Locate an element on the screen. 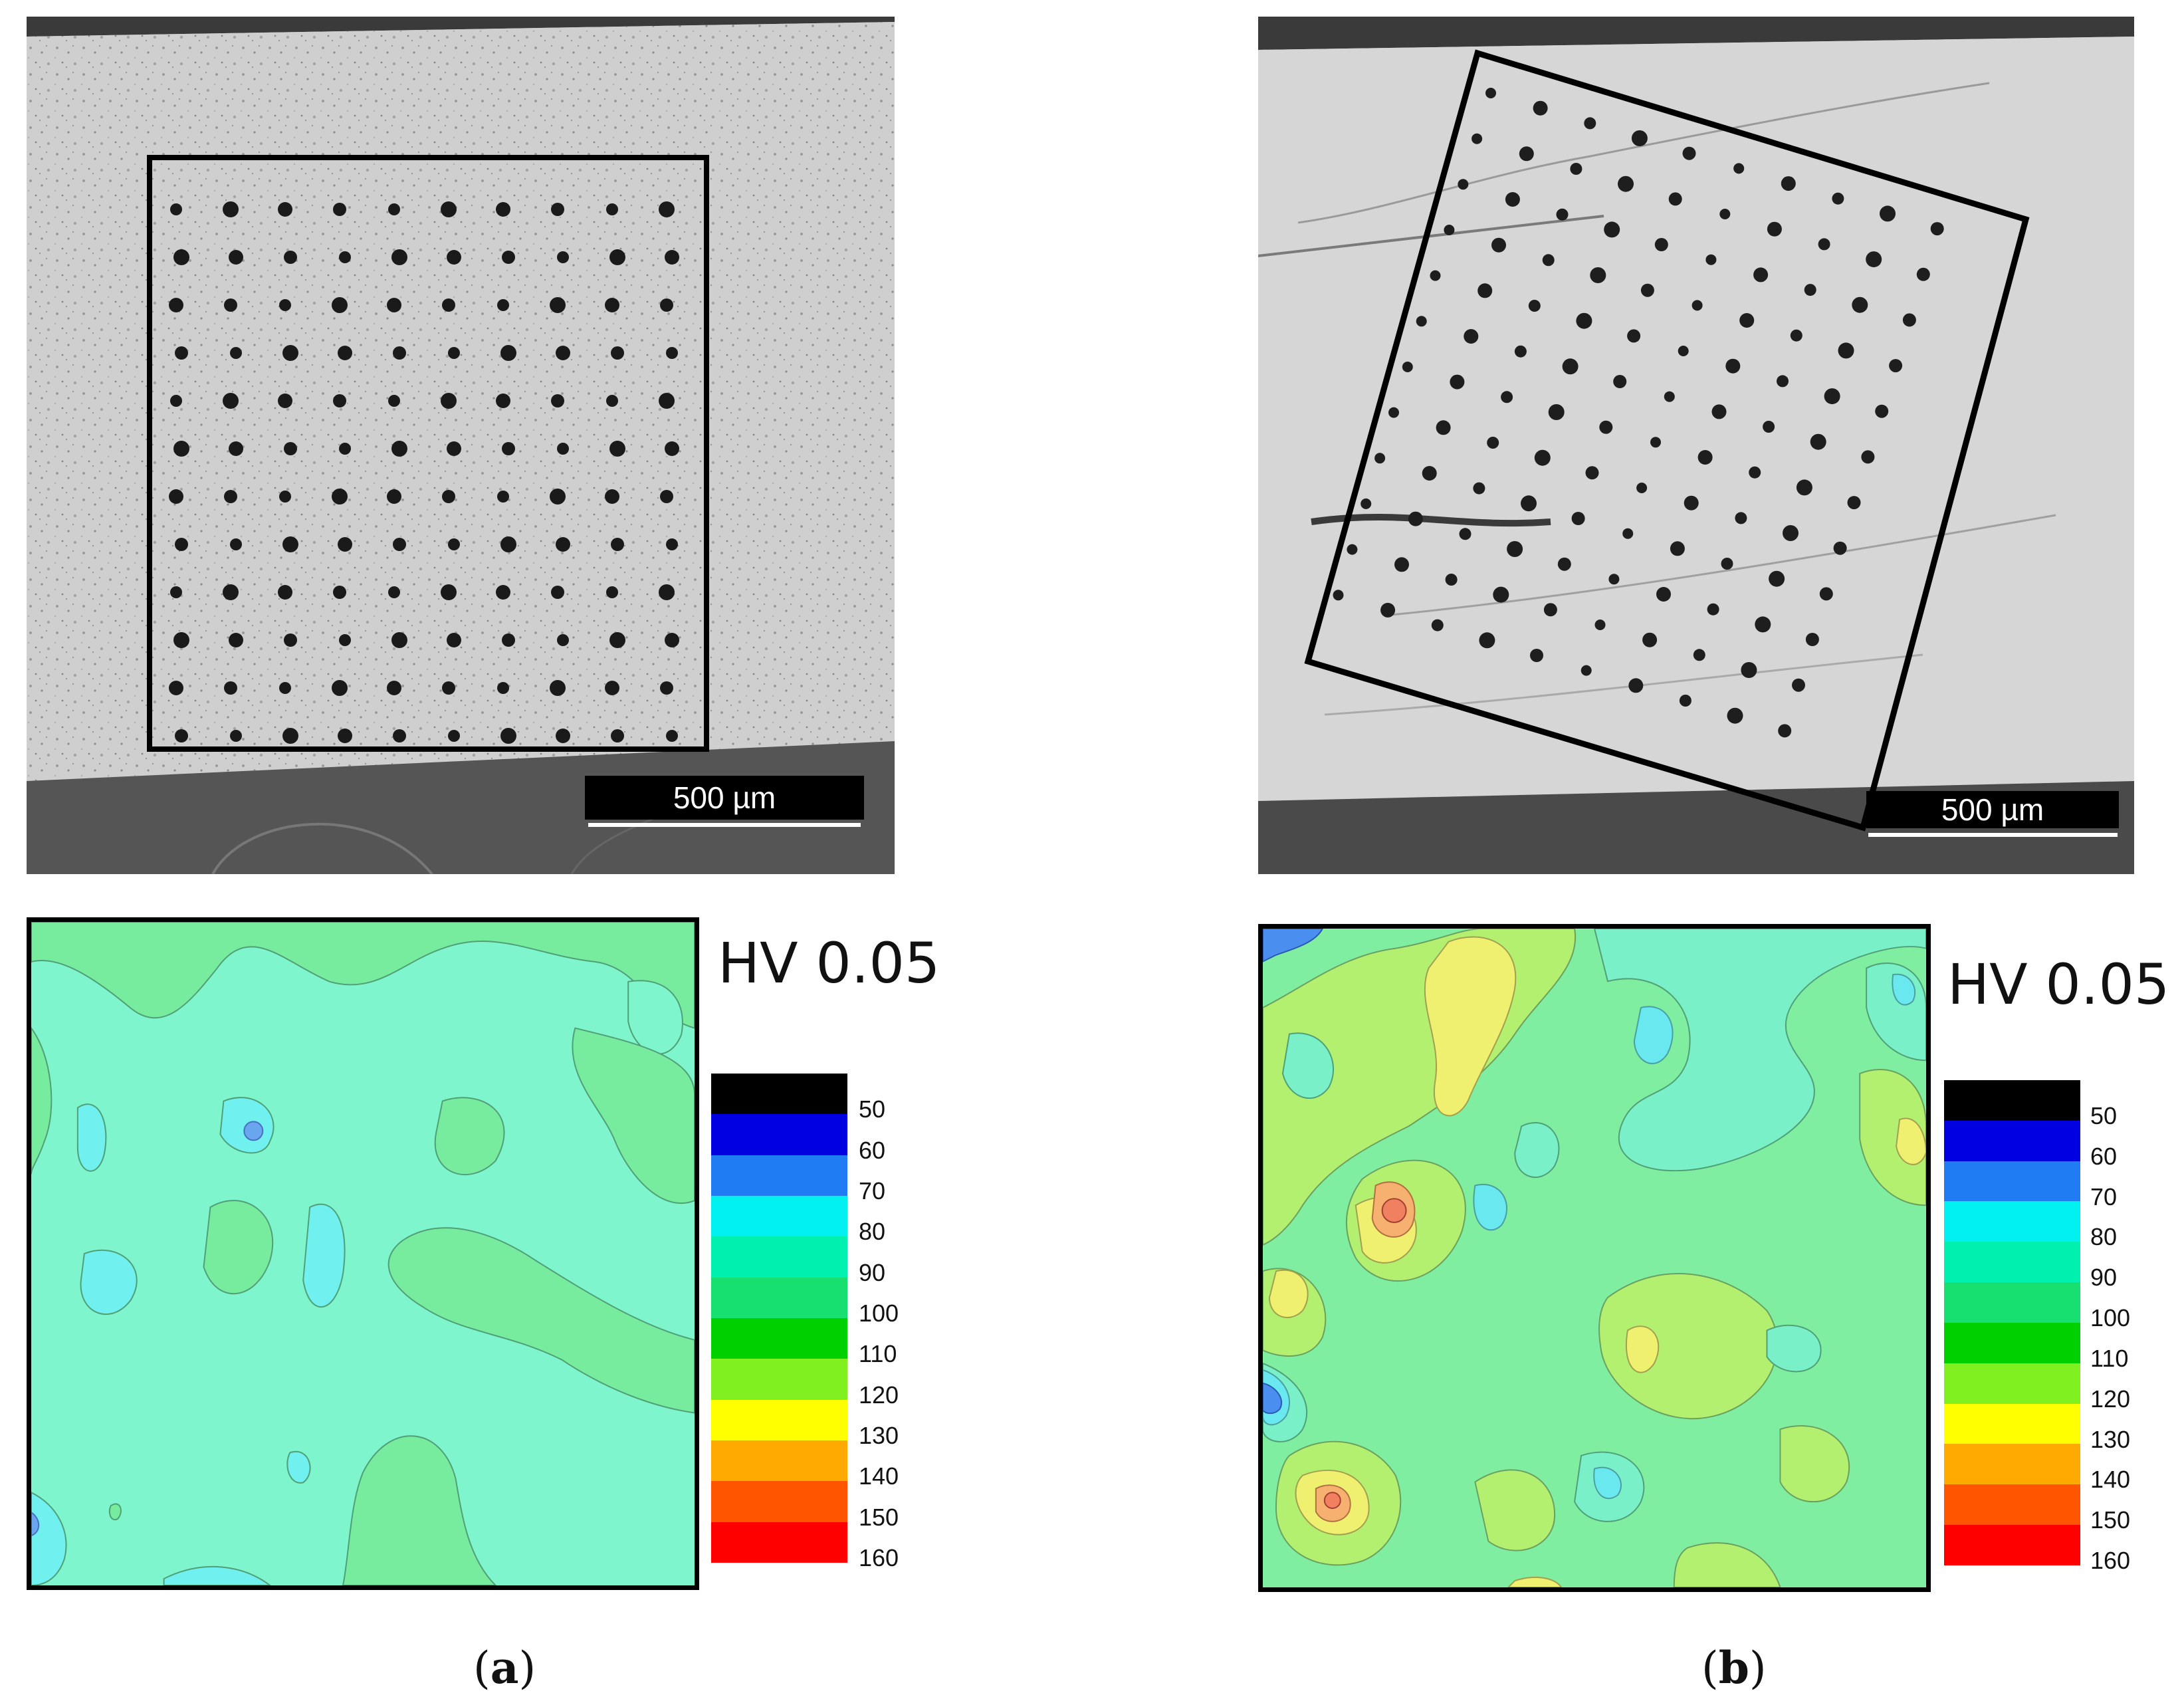  hardness-map-b is located at coordinates (1595, 1258).